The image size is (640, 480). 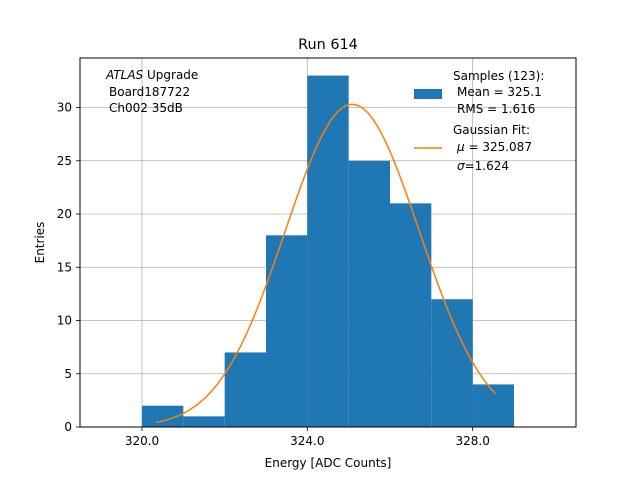 I want to click on svg-text: μ = 325.087, so click(x=494, y=147).